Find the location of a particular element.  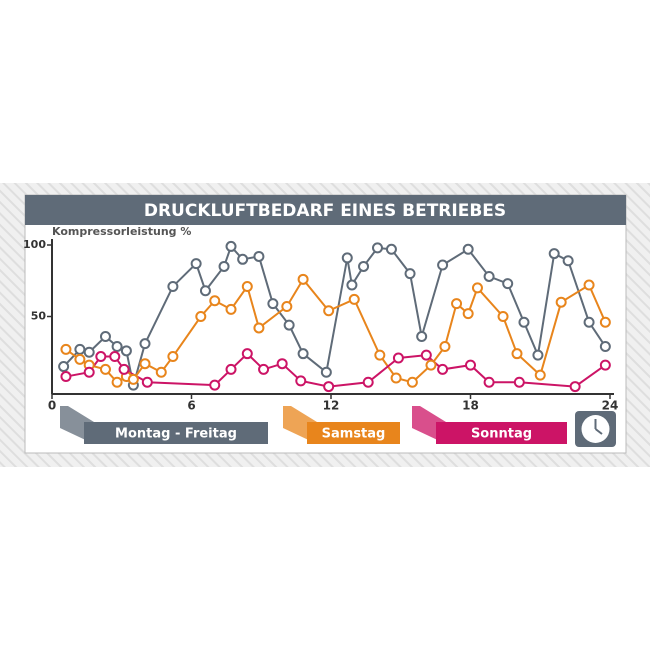

chart-title: DRUCKLUFTBEDARF EINES BETRIEBES is located at coordinates (325, 211).